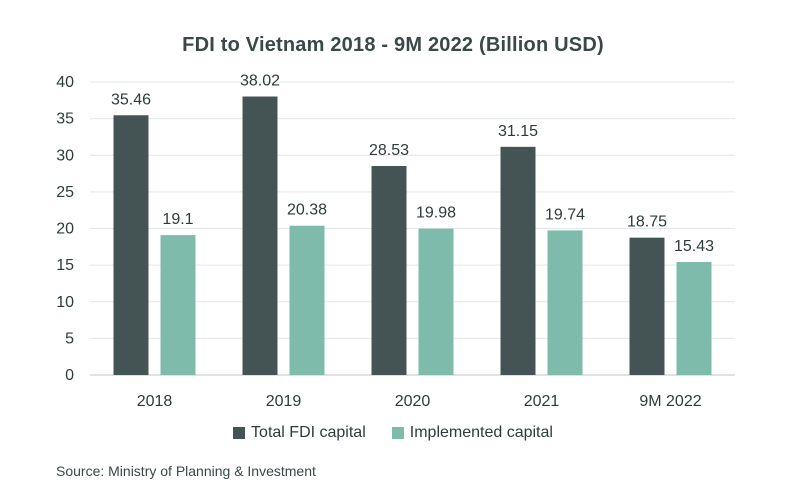 The width and height of the screenshot is (786, 501). Describe the element at coordinates (694, 246) in the screenshot. I see `data-label: 15.43` at that location.